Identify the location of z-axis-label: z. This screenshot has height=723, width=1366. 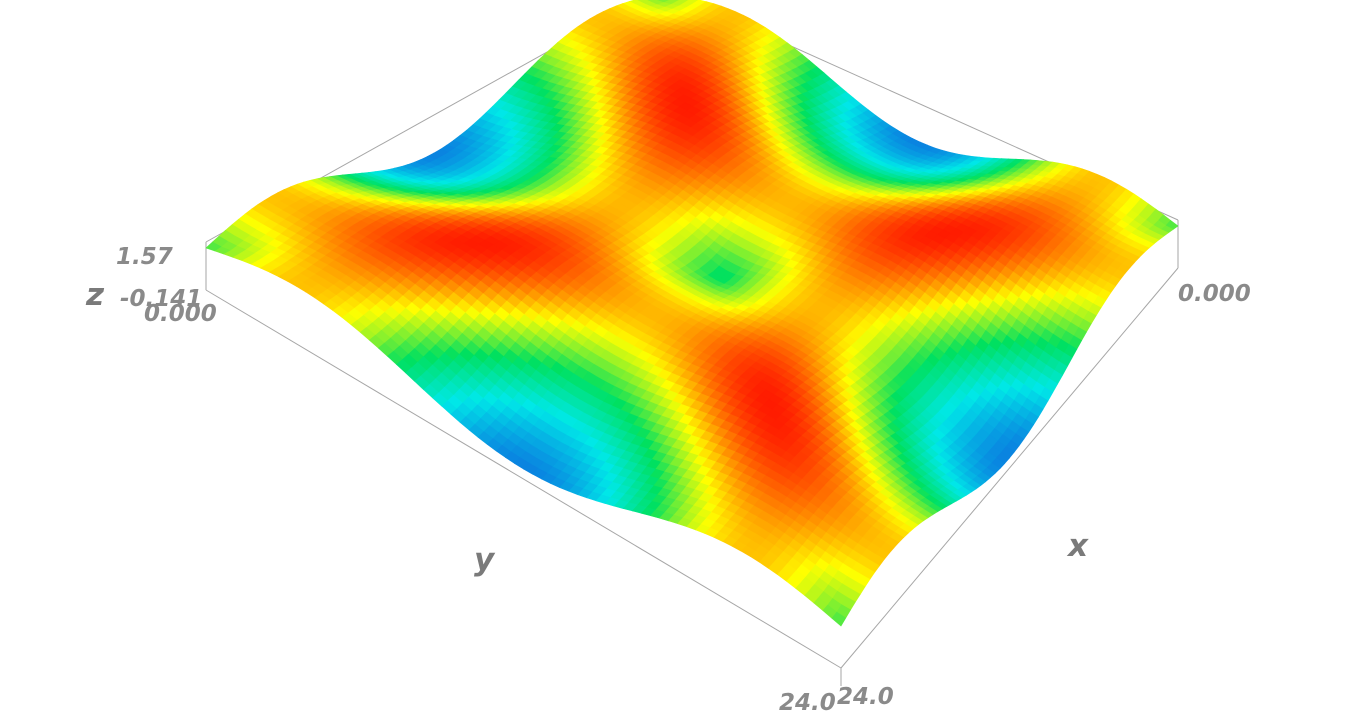
(95, 295).